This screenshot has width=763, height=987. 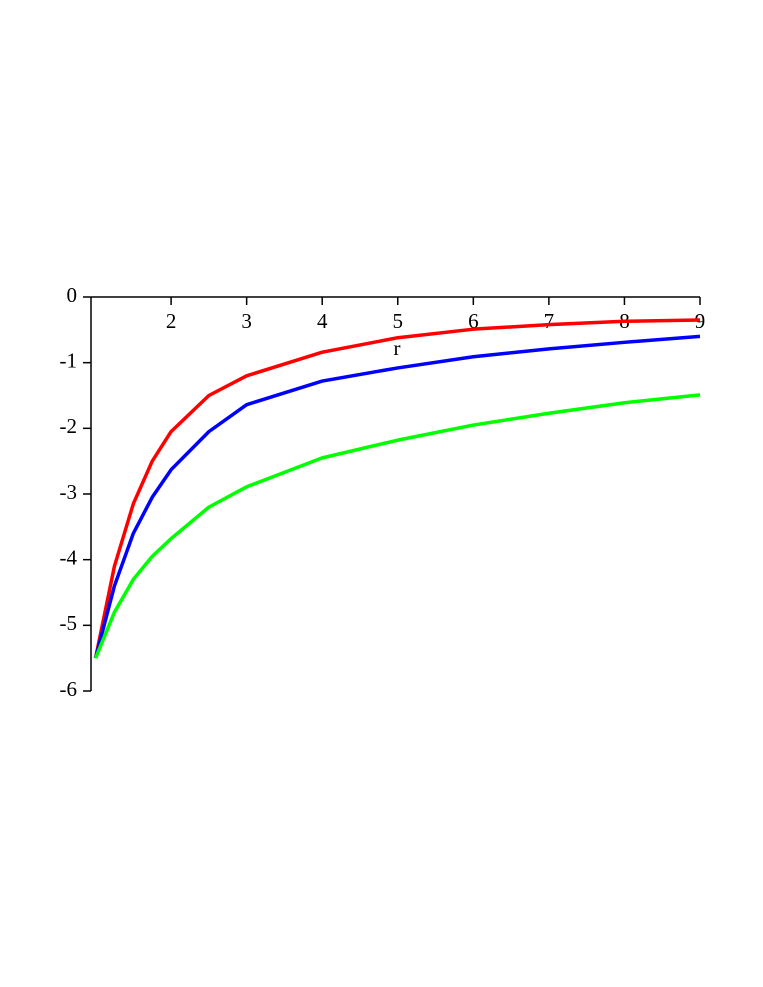 I want to click on x-axis-label: r, so click(x=397, y=348).